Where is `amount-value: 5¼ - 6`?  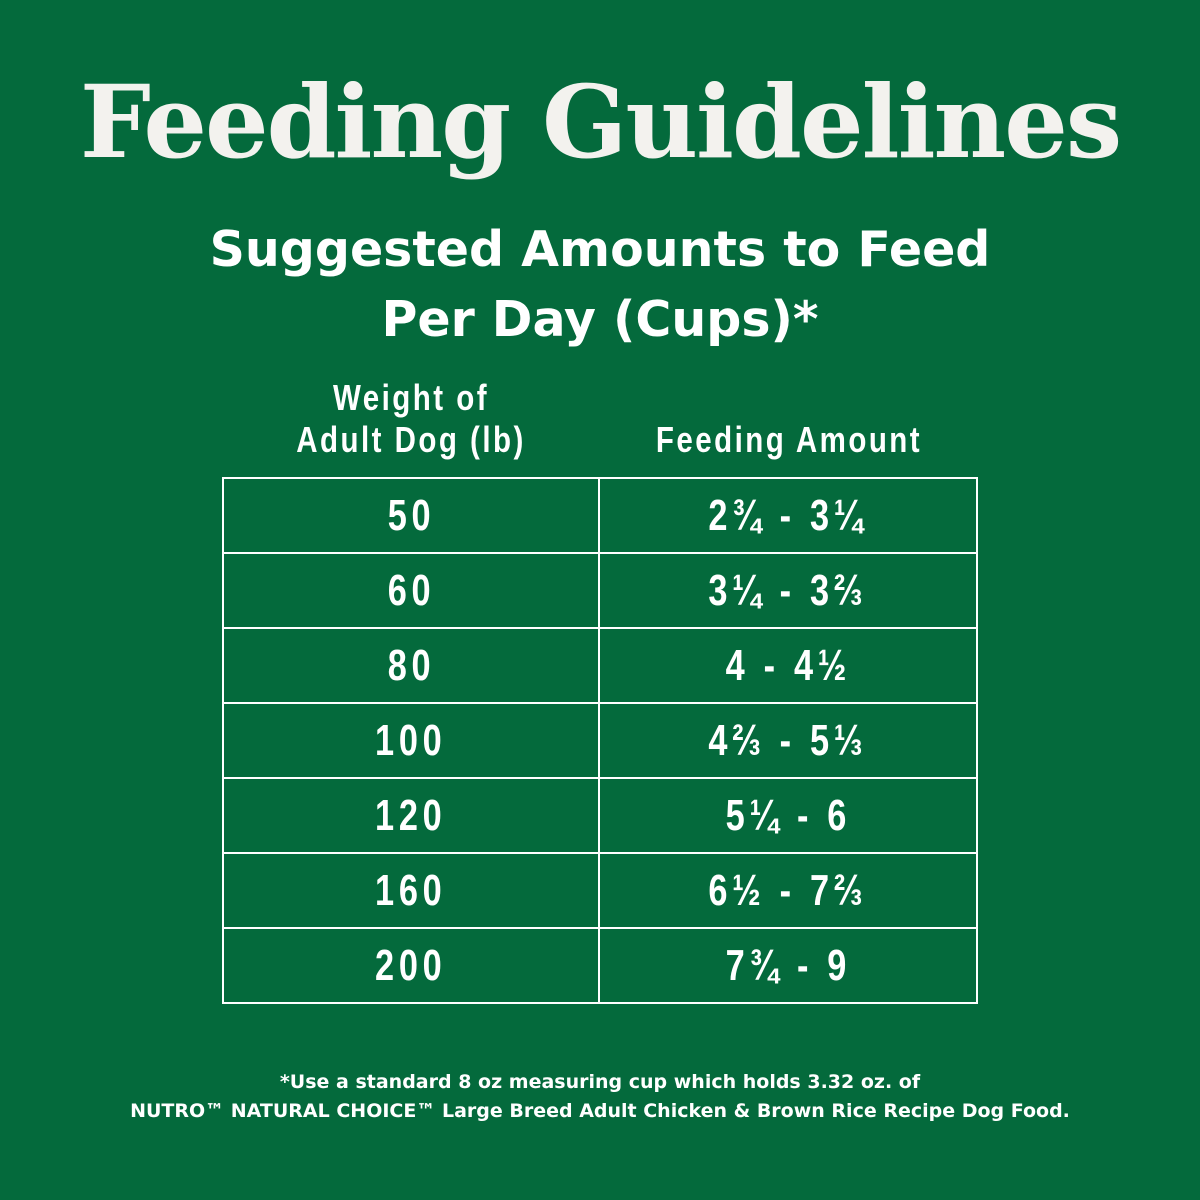 amount-value: 5¼ - 6 is located at coordinates (788, 815).